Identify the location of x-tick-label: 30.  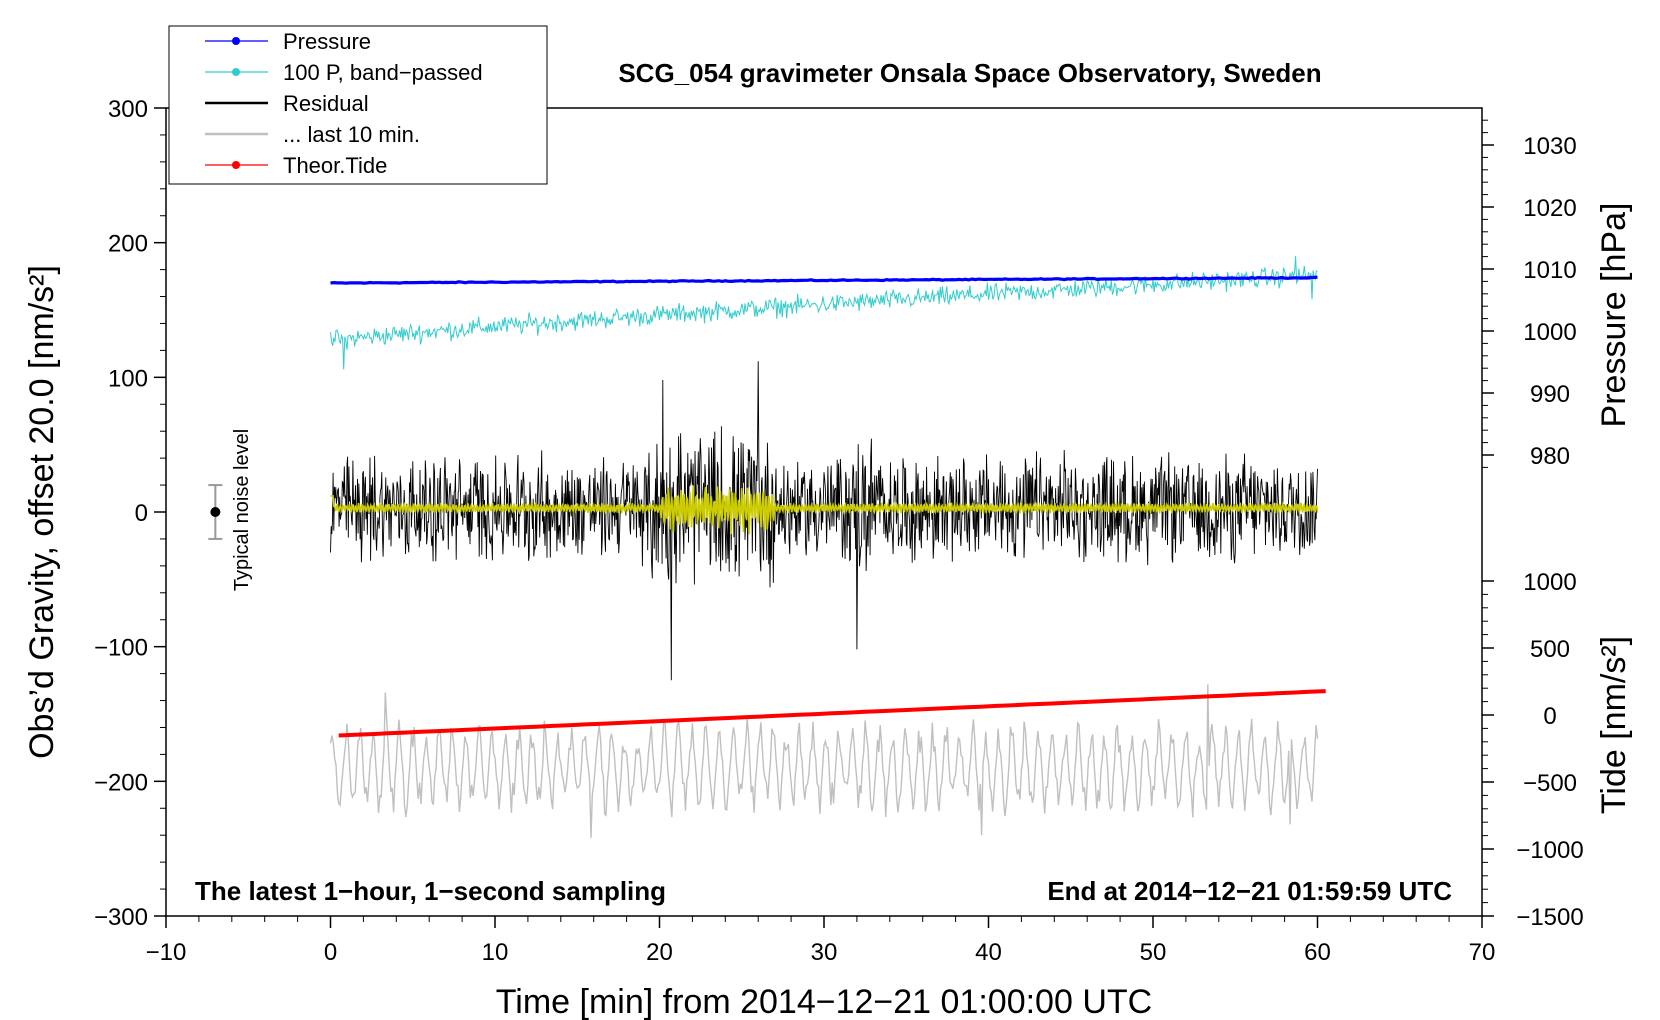
(824, 952).